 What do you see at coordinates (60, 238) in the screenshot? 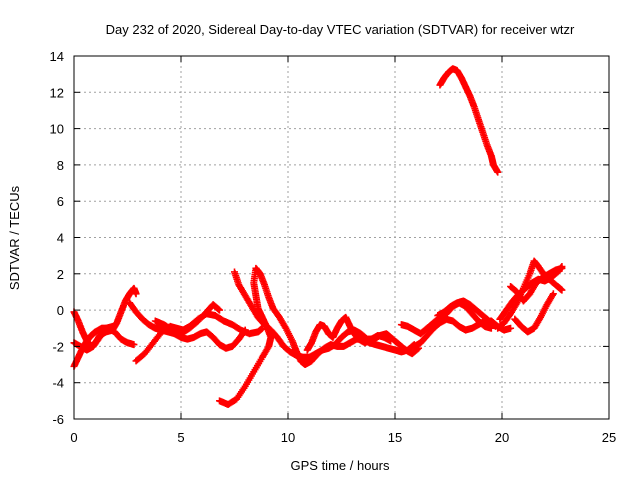
I see `y-tick-label: 4` at bounding box center [60, 238].